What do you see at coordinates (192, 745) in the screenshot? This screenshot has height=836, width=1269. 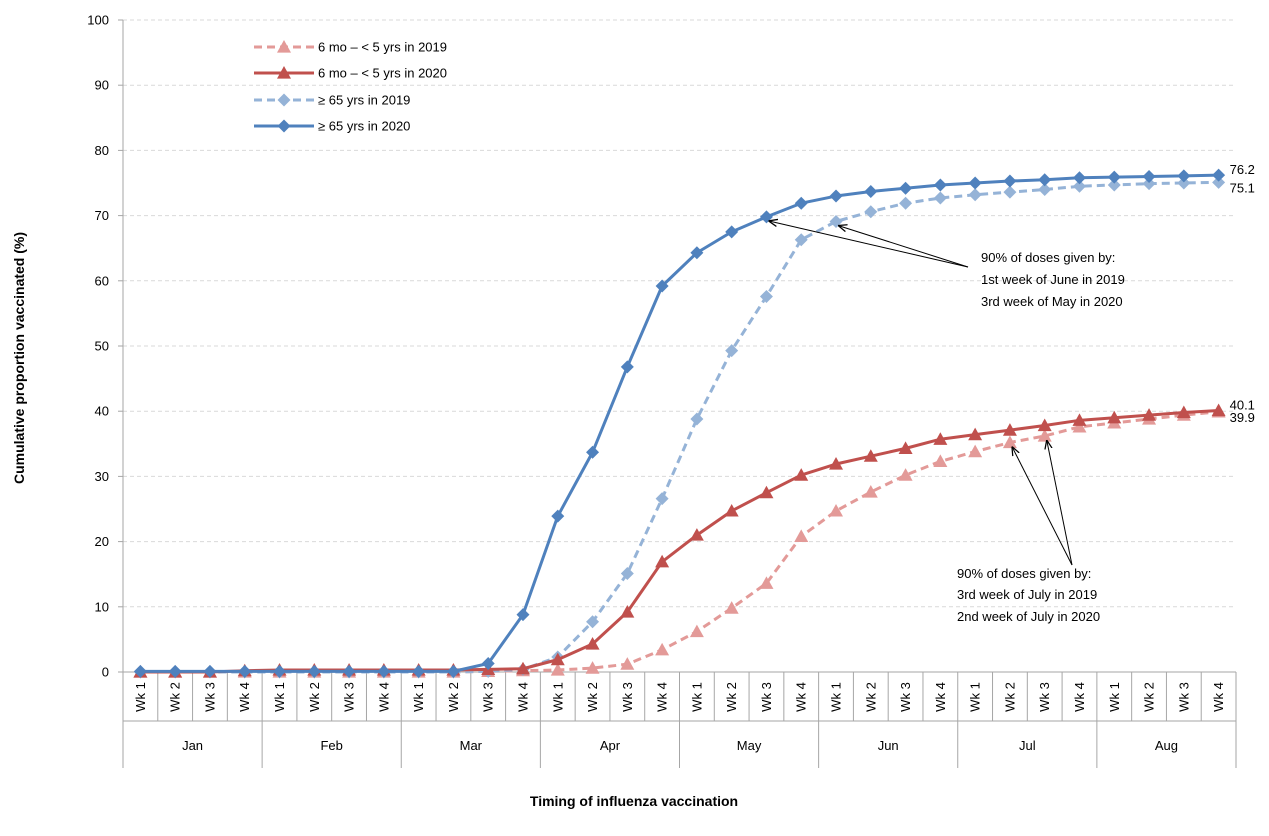 I see `x-month-label-jan: Jan` at bounding box center [192, 745].